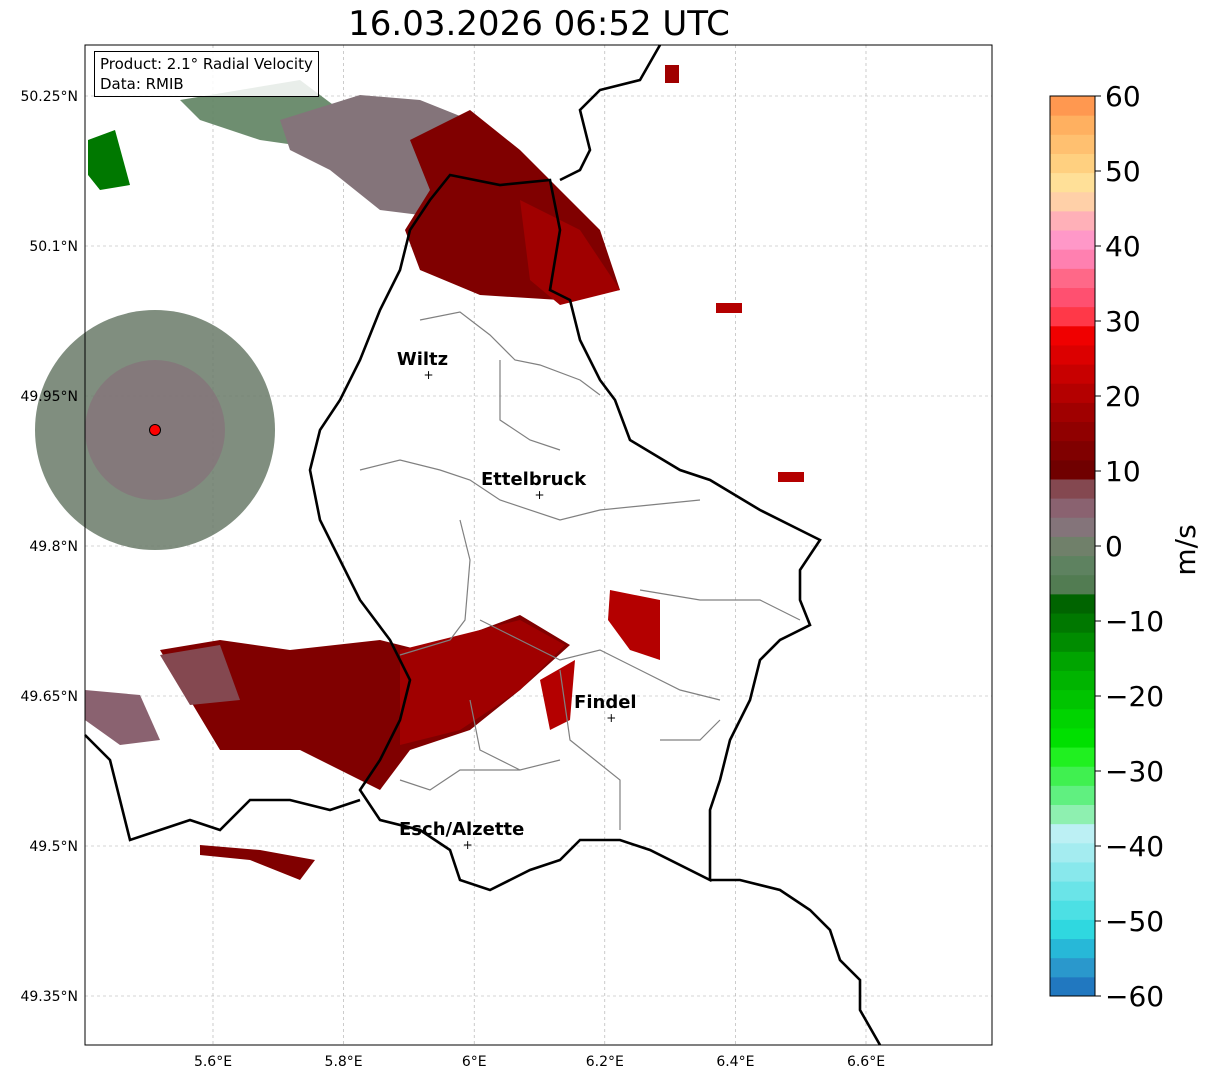  What do you see at coordinates (570, 252) in the screenshot?
I see `echo-north-red2` at bounding box center [570, 252].